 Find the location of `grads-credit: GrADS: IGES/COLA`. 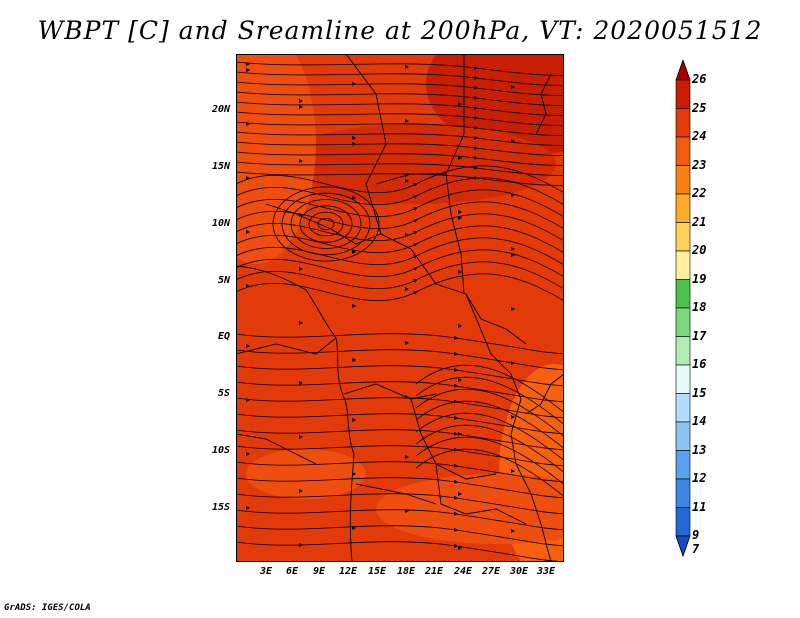

grads-credit: GrADS: IGES/COLA is located at coordinates (47, 608).